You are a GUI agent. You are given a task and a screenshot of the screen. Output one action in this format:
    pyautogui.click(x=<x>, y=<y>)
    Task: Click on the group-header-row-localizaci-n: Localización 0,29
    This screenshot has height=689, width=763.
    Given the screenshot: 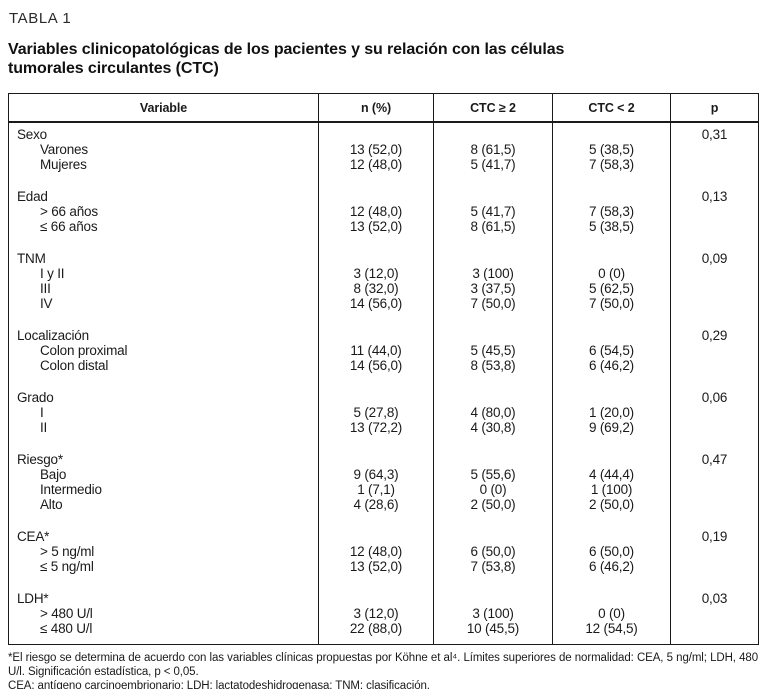 What is the action you would take?
    pyautogui.click(x=383, y=333)
    